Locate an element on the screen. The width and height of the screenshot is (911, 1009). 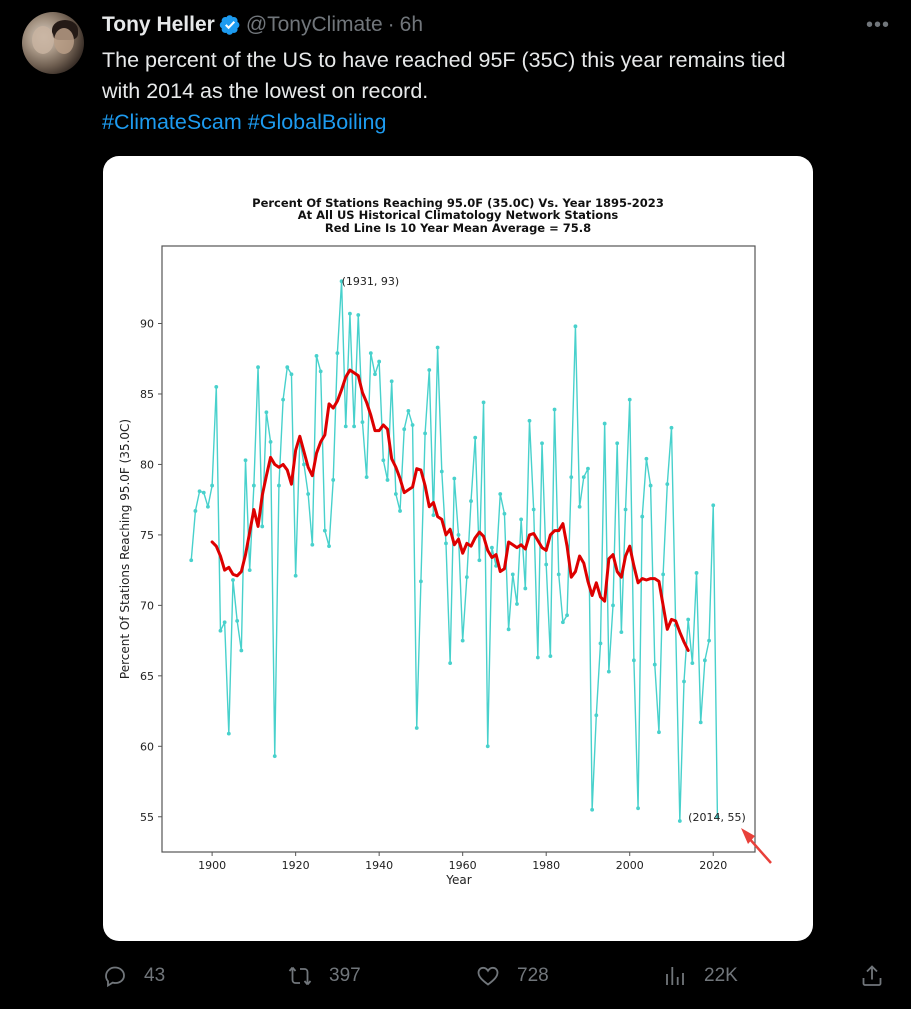
author-avatar is located at coordinates (53, 43).